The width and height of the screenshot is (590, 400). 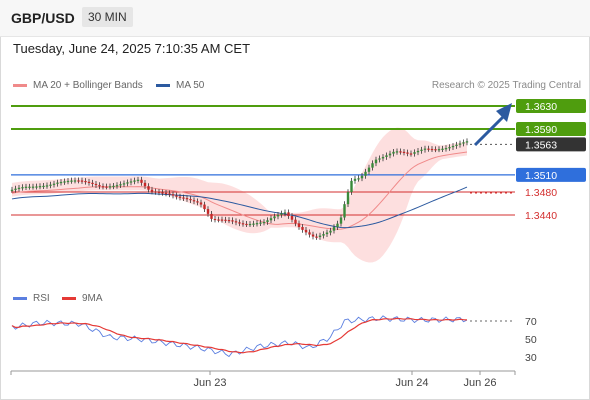 I want to click on level-badge-1.3630, so click(x=551, y=106).